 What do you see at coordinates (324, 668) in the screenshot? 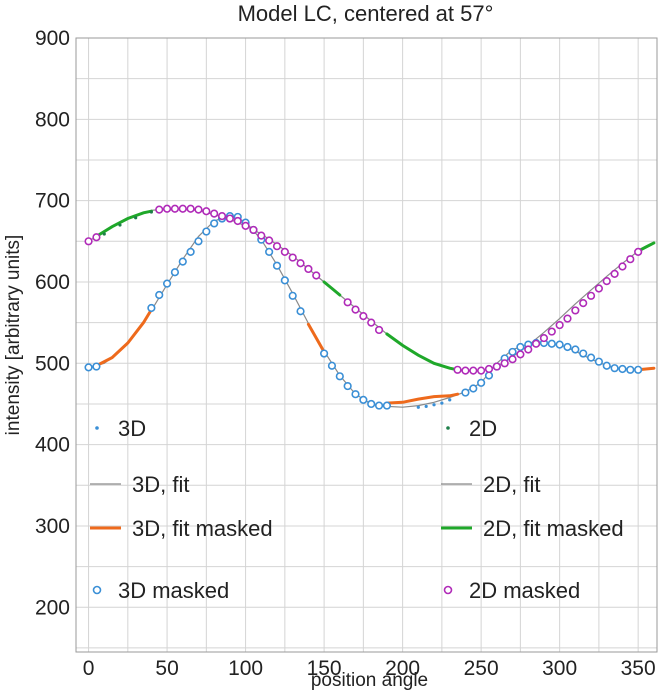
I see `x-tick-label: 150` at bounding box center [324, 668].